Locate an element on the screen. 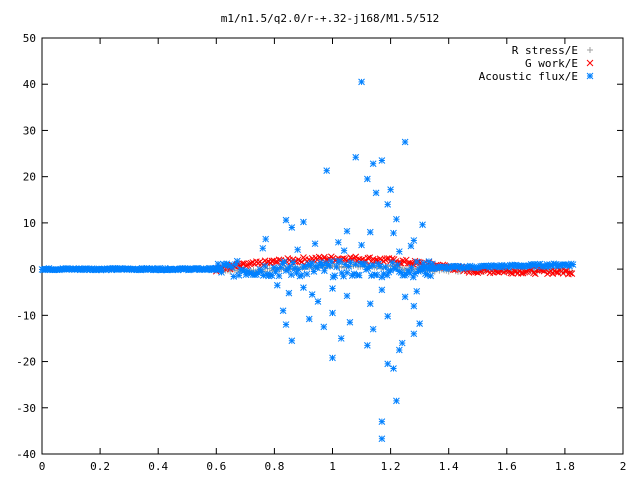  x-tick-label: 0 is located at coordinates (42, 466).